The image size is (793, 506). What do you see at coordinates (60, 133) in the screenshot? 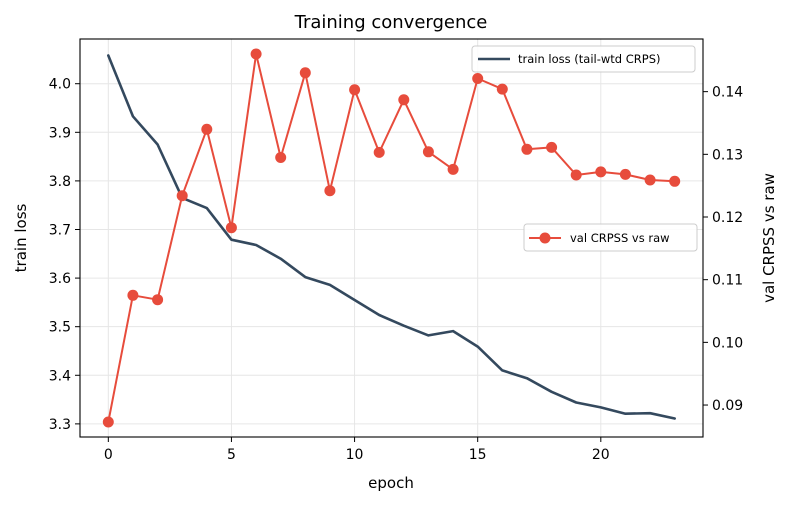
I see `y-tick-label: 3.9` at bounding box center [60, 133].